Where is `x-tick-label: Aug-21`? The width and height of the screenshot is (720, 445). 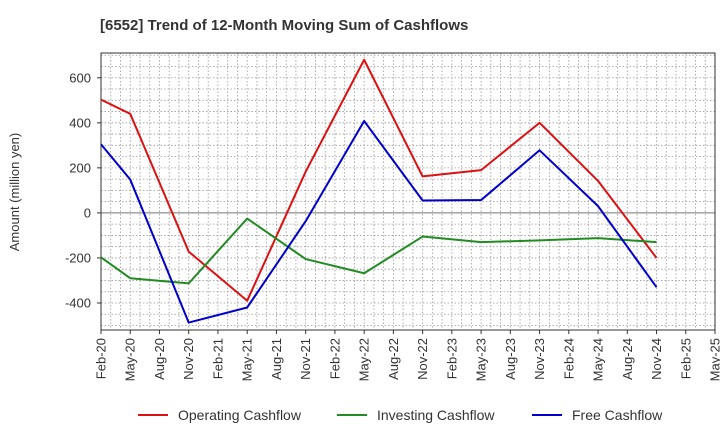 x-tick-label: Aug-21 is located at coordinates (276, 359).